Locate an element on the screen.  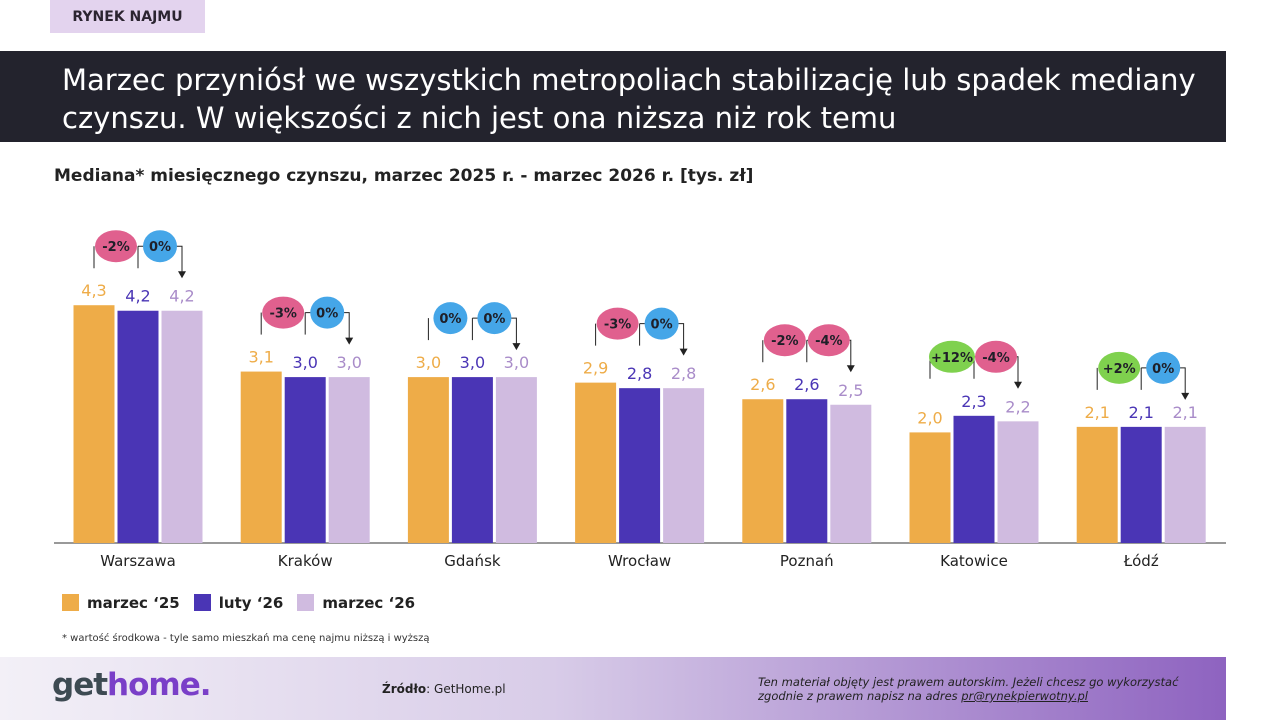
data-label: 2,9 is located at coordinates (595, 368).